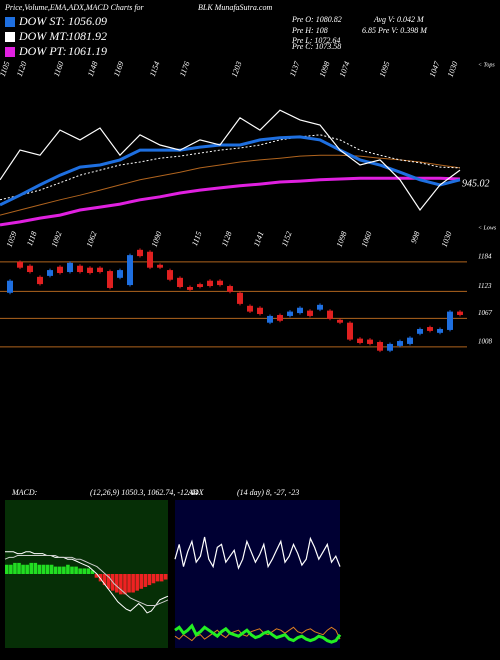 This screenshot has width=500, height=660. I want to click on top-label: 1120, so click(22, 69).